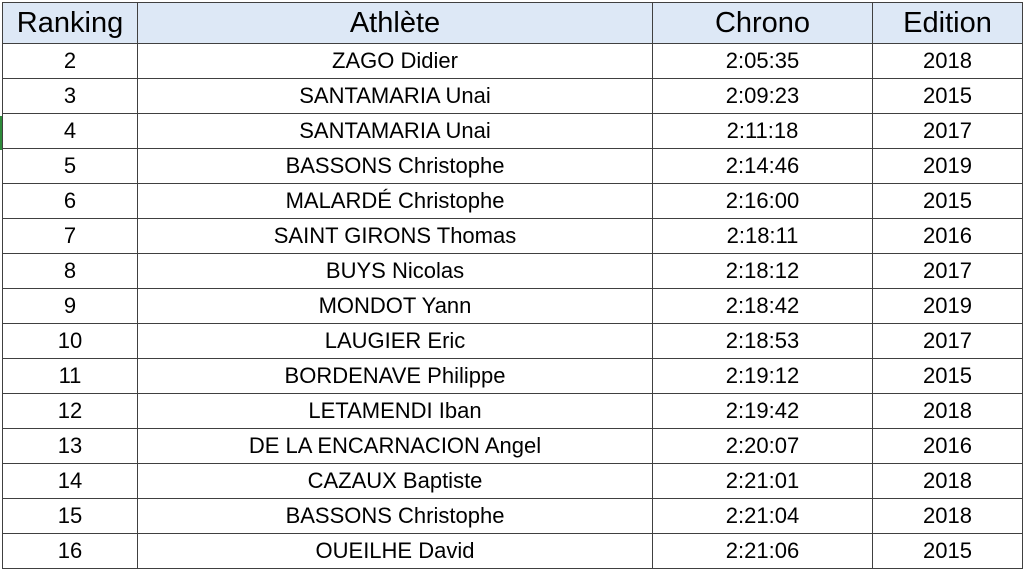  Describe the element at coordinates (947, 23) in the screenshot. I see `header-edition: Edition` at that location.